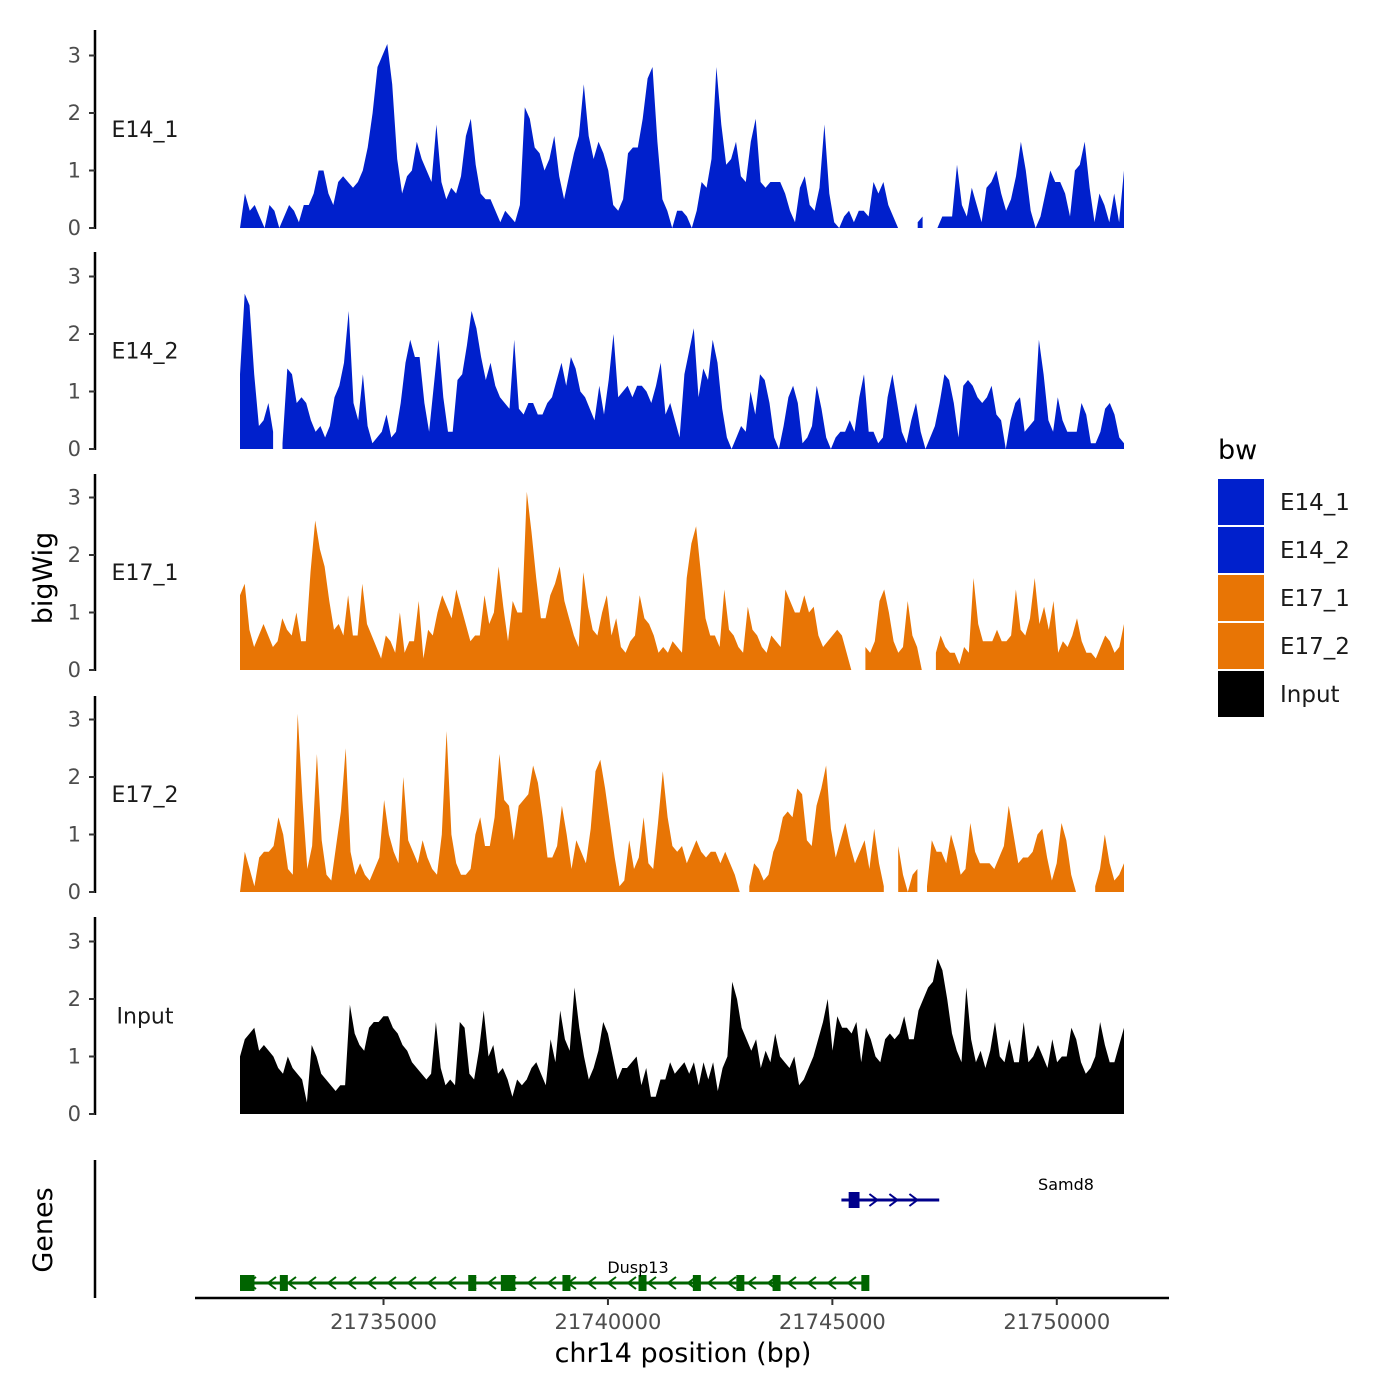 The image size is (1400, 1400). What do you see at coordinates (43, 1229) in the screenshot?
I see `genes-axis-title: Genes` at bounding box center [43, 1229].